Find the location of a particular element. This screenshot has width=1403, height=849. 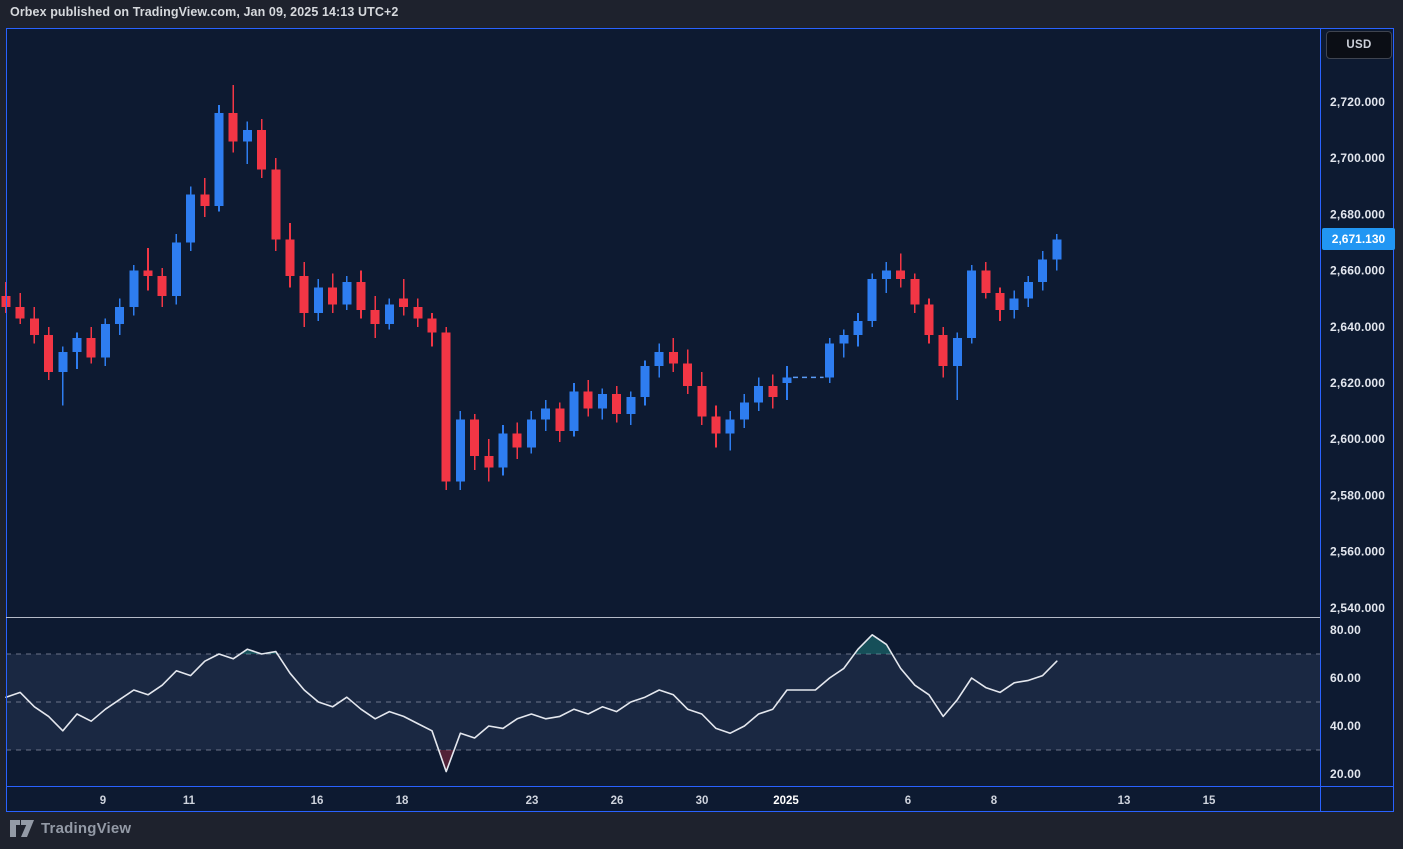

svg-text: 60.00 is located at coordinates (1345, 678).